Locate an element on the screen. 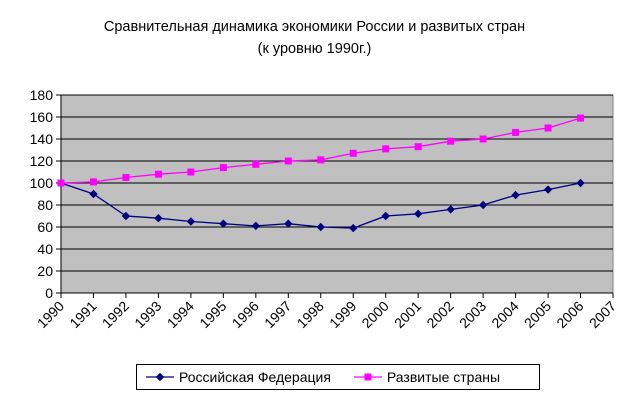 This screenshot has width=629, height=401. x-tick-label-1993: 1993 is located at coordinates (147, 314).